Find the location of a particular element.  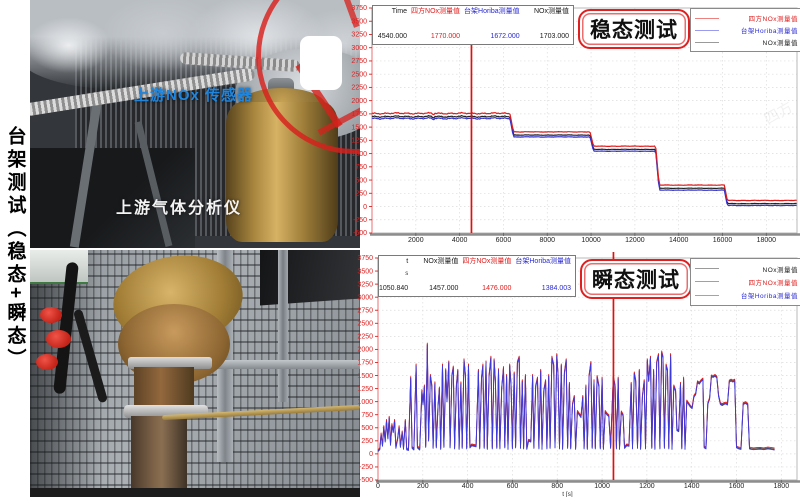

aluminum-rail is located at coordinates (265, 364).